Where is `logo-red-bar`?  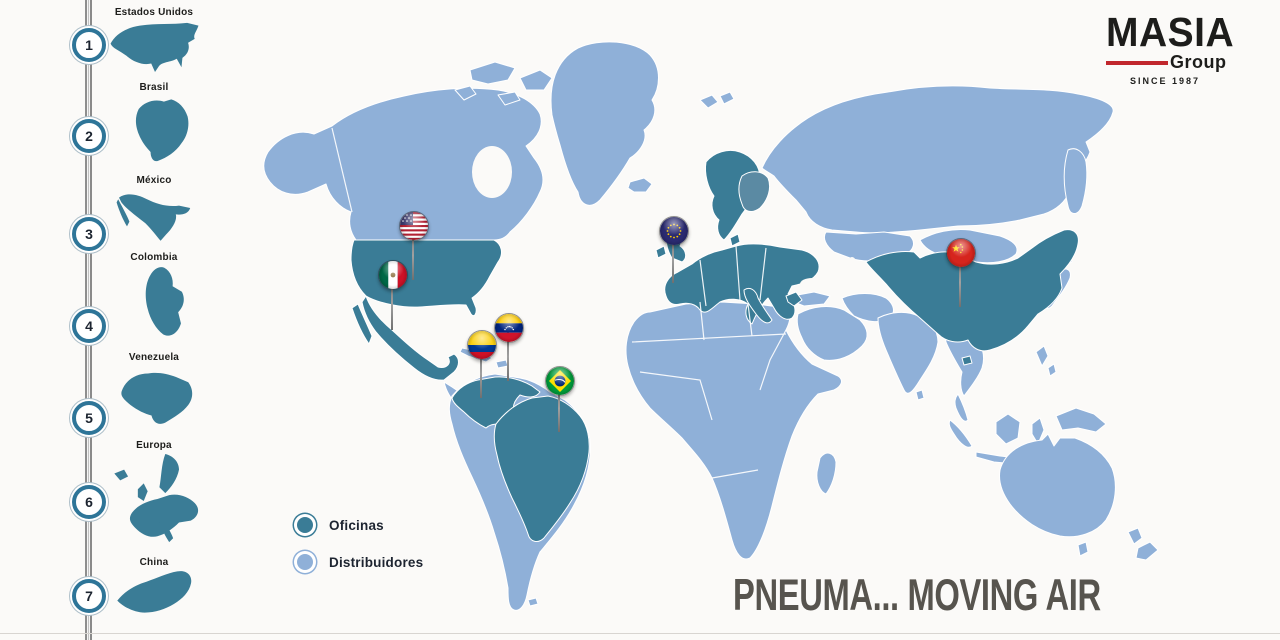 logo-red-bar is located at coordinates (1137, 62).